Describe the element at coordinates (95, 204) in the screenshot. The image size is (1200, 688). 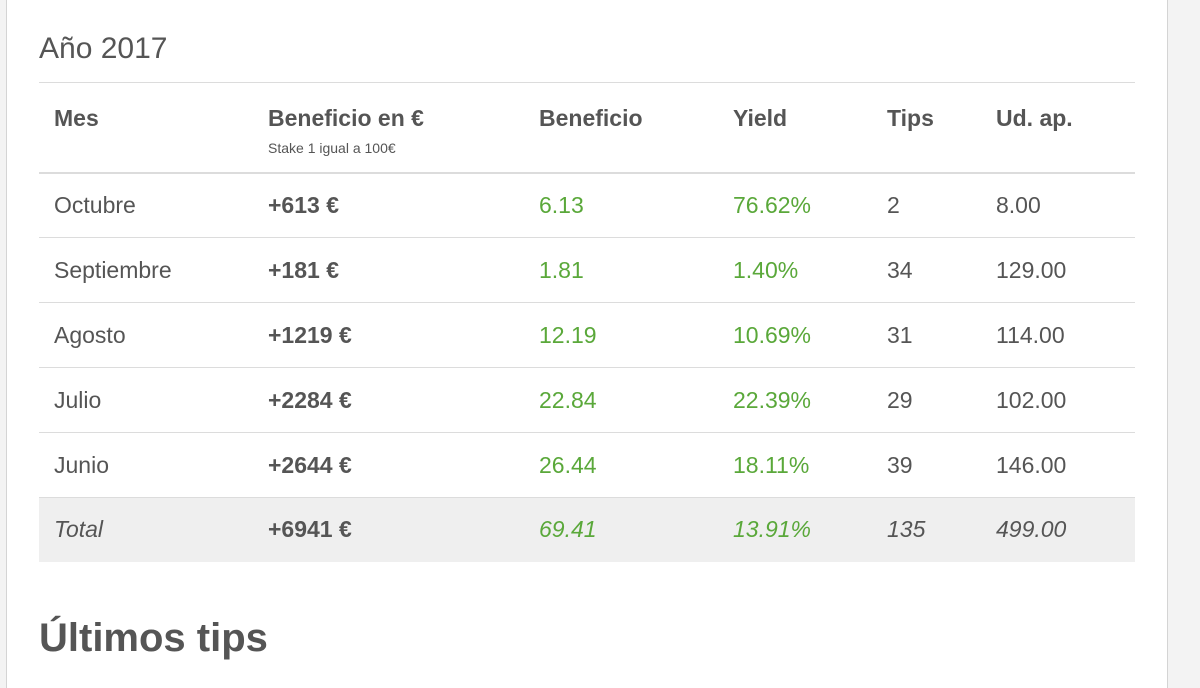
I see `cell-mes: Octubre` at that location.